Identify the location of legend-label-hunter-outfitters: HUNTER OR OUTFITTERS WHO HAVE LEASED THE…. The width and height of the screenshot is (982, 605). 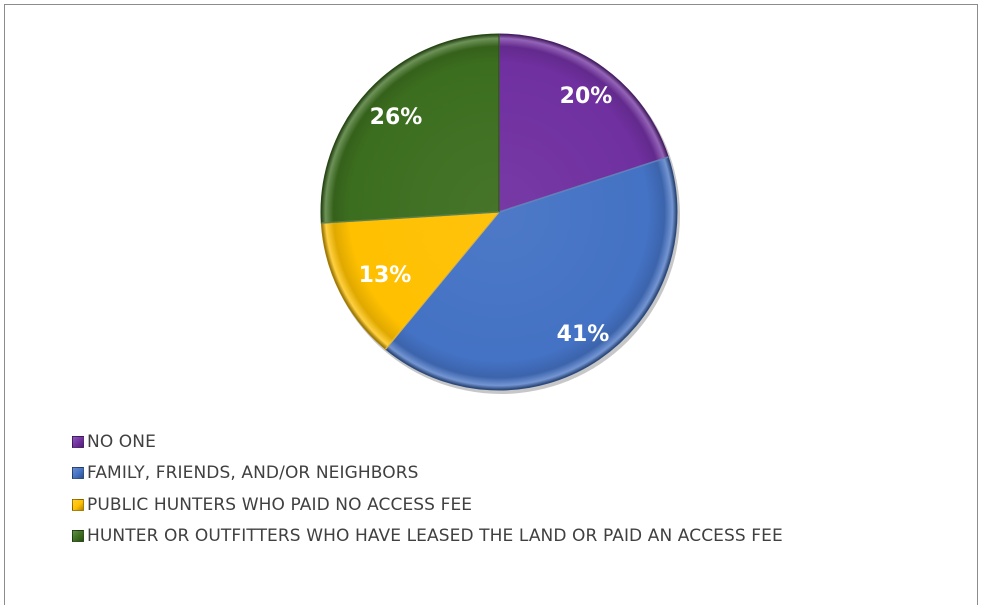
(435, 536).